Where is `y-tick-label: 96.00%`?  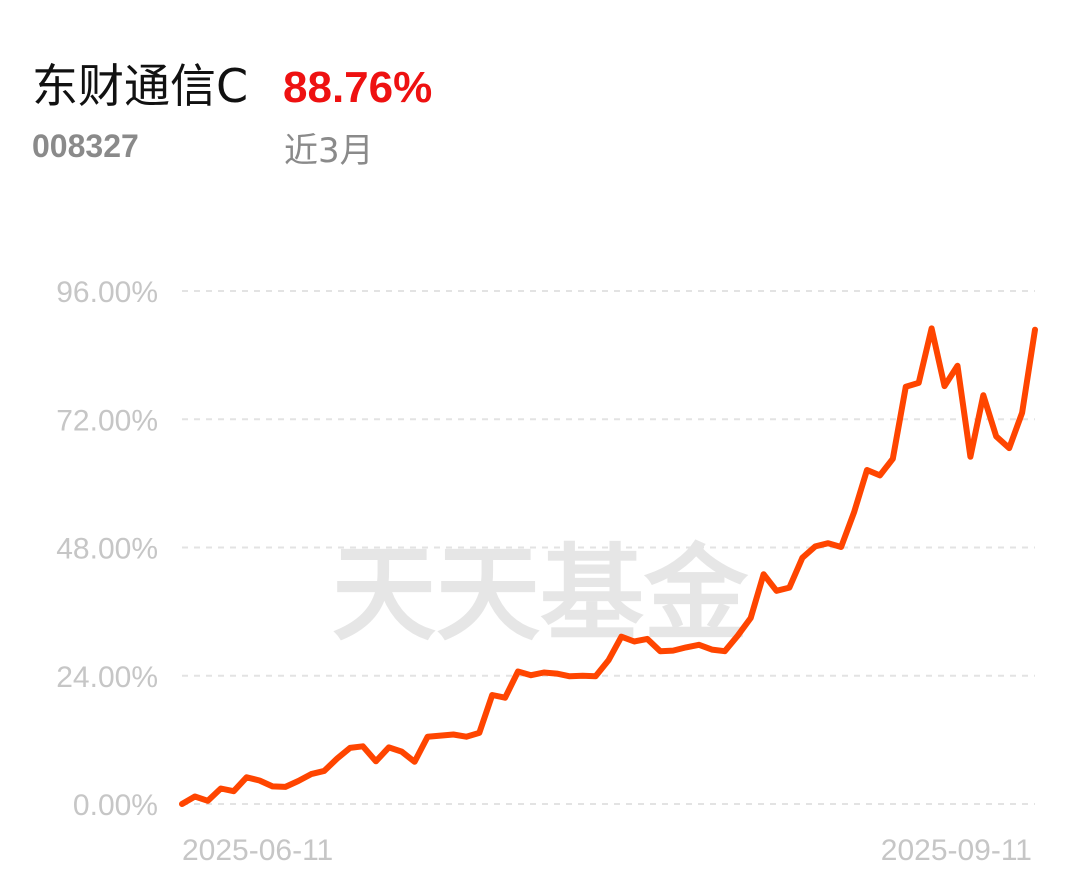
y-tick-label: 96.00% is located at coordinates (107, 292).